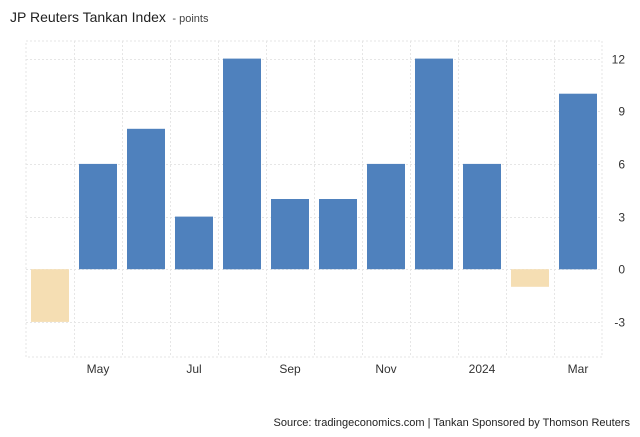  Describe the element at coordinates (193, 369) in the screenshot. I see `x-tick-label: Jul` at that location.